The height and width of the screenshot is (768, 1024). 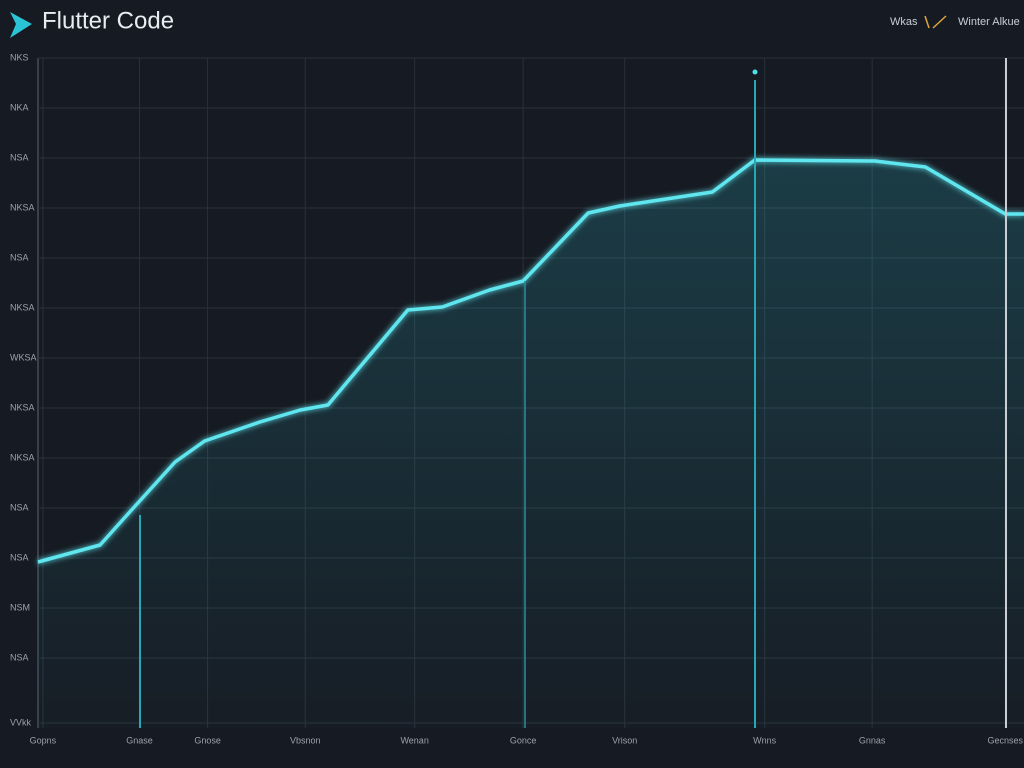 What do you see at coordinates (305, 740) in the screenshot?
I see `x-tick-label: Vbsnon` at bounding box center [305, 740].